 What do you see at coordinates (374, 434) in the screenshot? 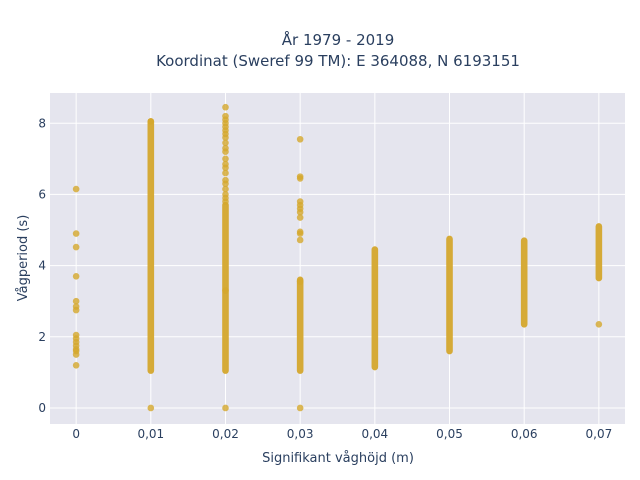
I see `x-tick-label: 0,04` at bounding box center [374, 434].